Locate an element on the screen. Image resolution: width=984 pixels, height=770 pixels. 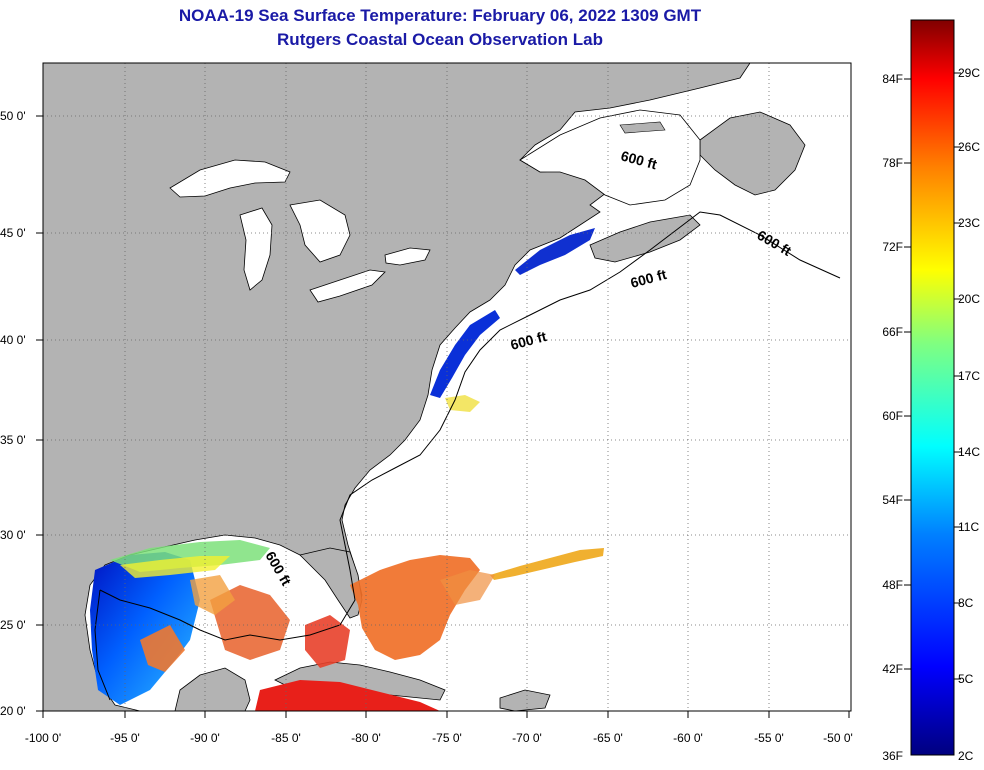
lake-superior is located at coordinates (230, 178).